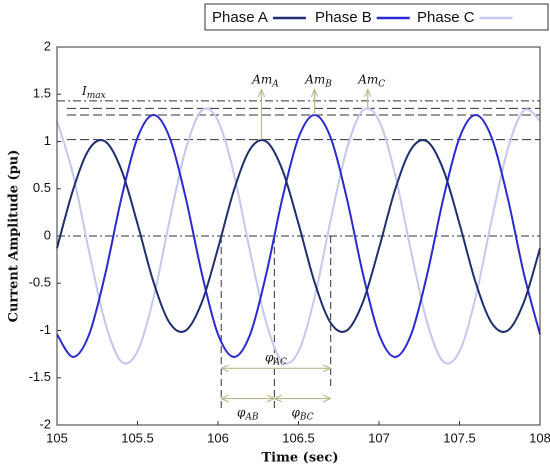 The height and width of the screenshot is (472, 550). What do you see at coordinates (40, 376) in the screenshot?
I see `y-tick-label: -1.5` at bounding box center [40, 376].